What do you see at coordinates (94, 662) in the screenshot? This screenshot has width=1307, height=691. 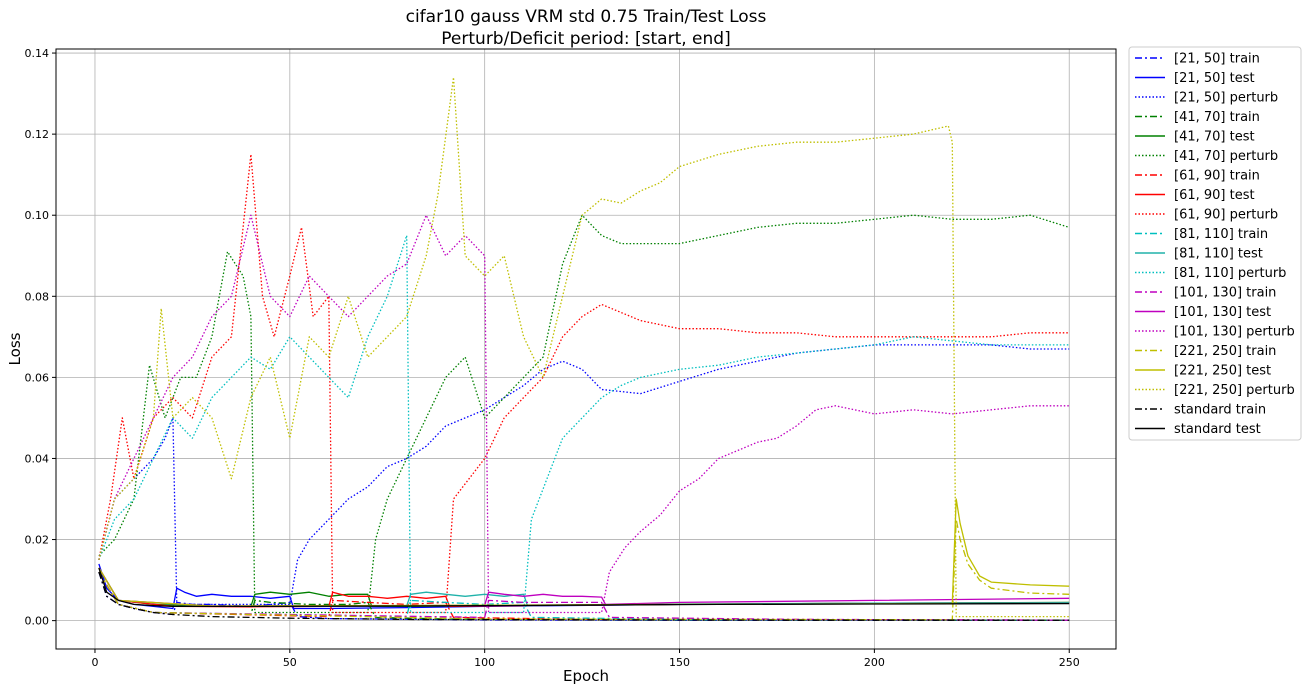 I see `x-tick-label: 0` at bounding box center [94, 662].